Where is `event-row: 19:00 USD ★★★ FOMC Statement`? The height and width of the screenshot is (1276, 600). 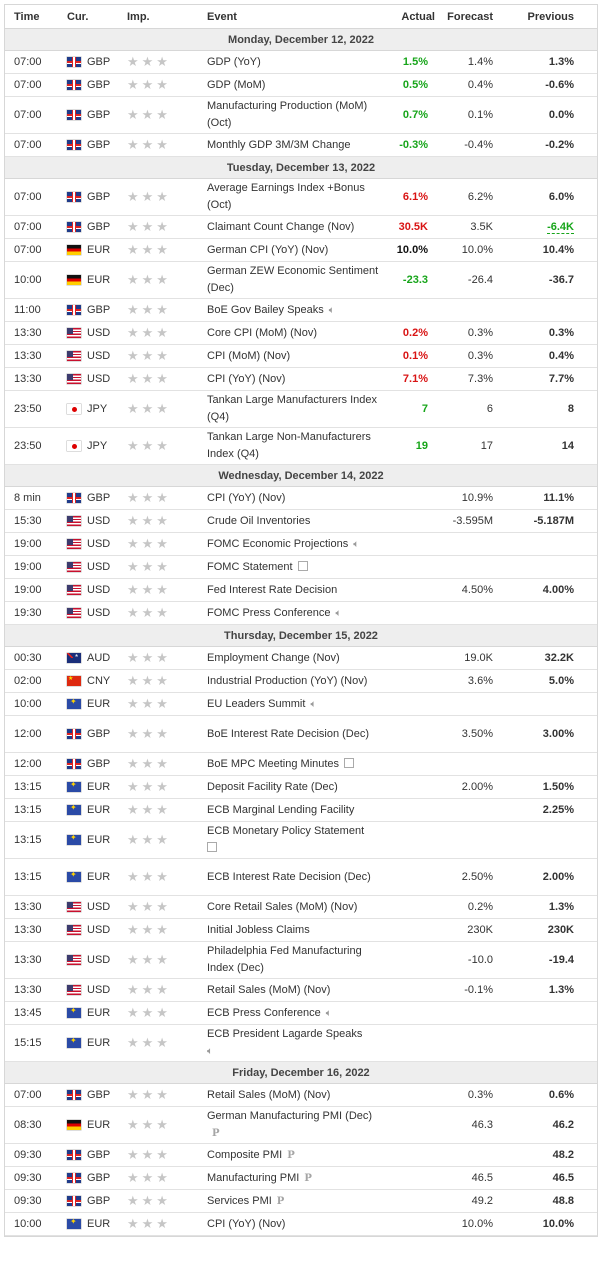
event-row: 19:00 USD ★★★ FOMC Statement is located at coordinates (301, 567).